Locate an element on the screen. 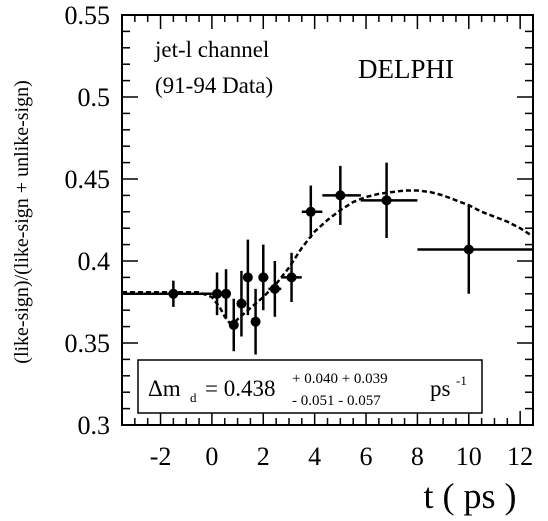 This screenshot has width=548, height=521. x-tick-label: 2 is located at coordinates (263, 456).